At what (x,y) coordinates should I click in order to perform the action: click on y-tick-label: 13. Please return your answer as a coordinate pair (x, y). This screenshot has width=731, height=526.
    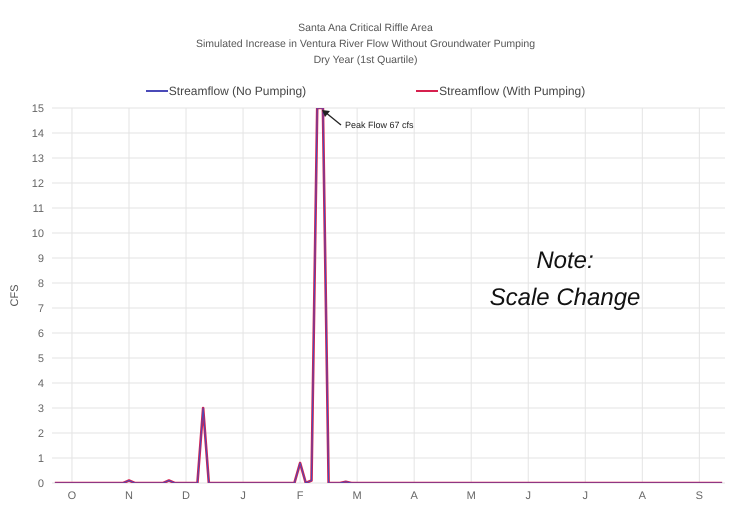
    Looking at the image, I should click on (38, 158).